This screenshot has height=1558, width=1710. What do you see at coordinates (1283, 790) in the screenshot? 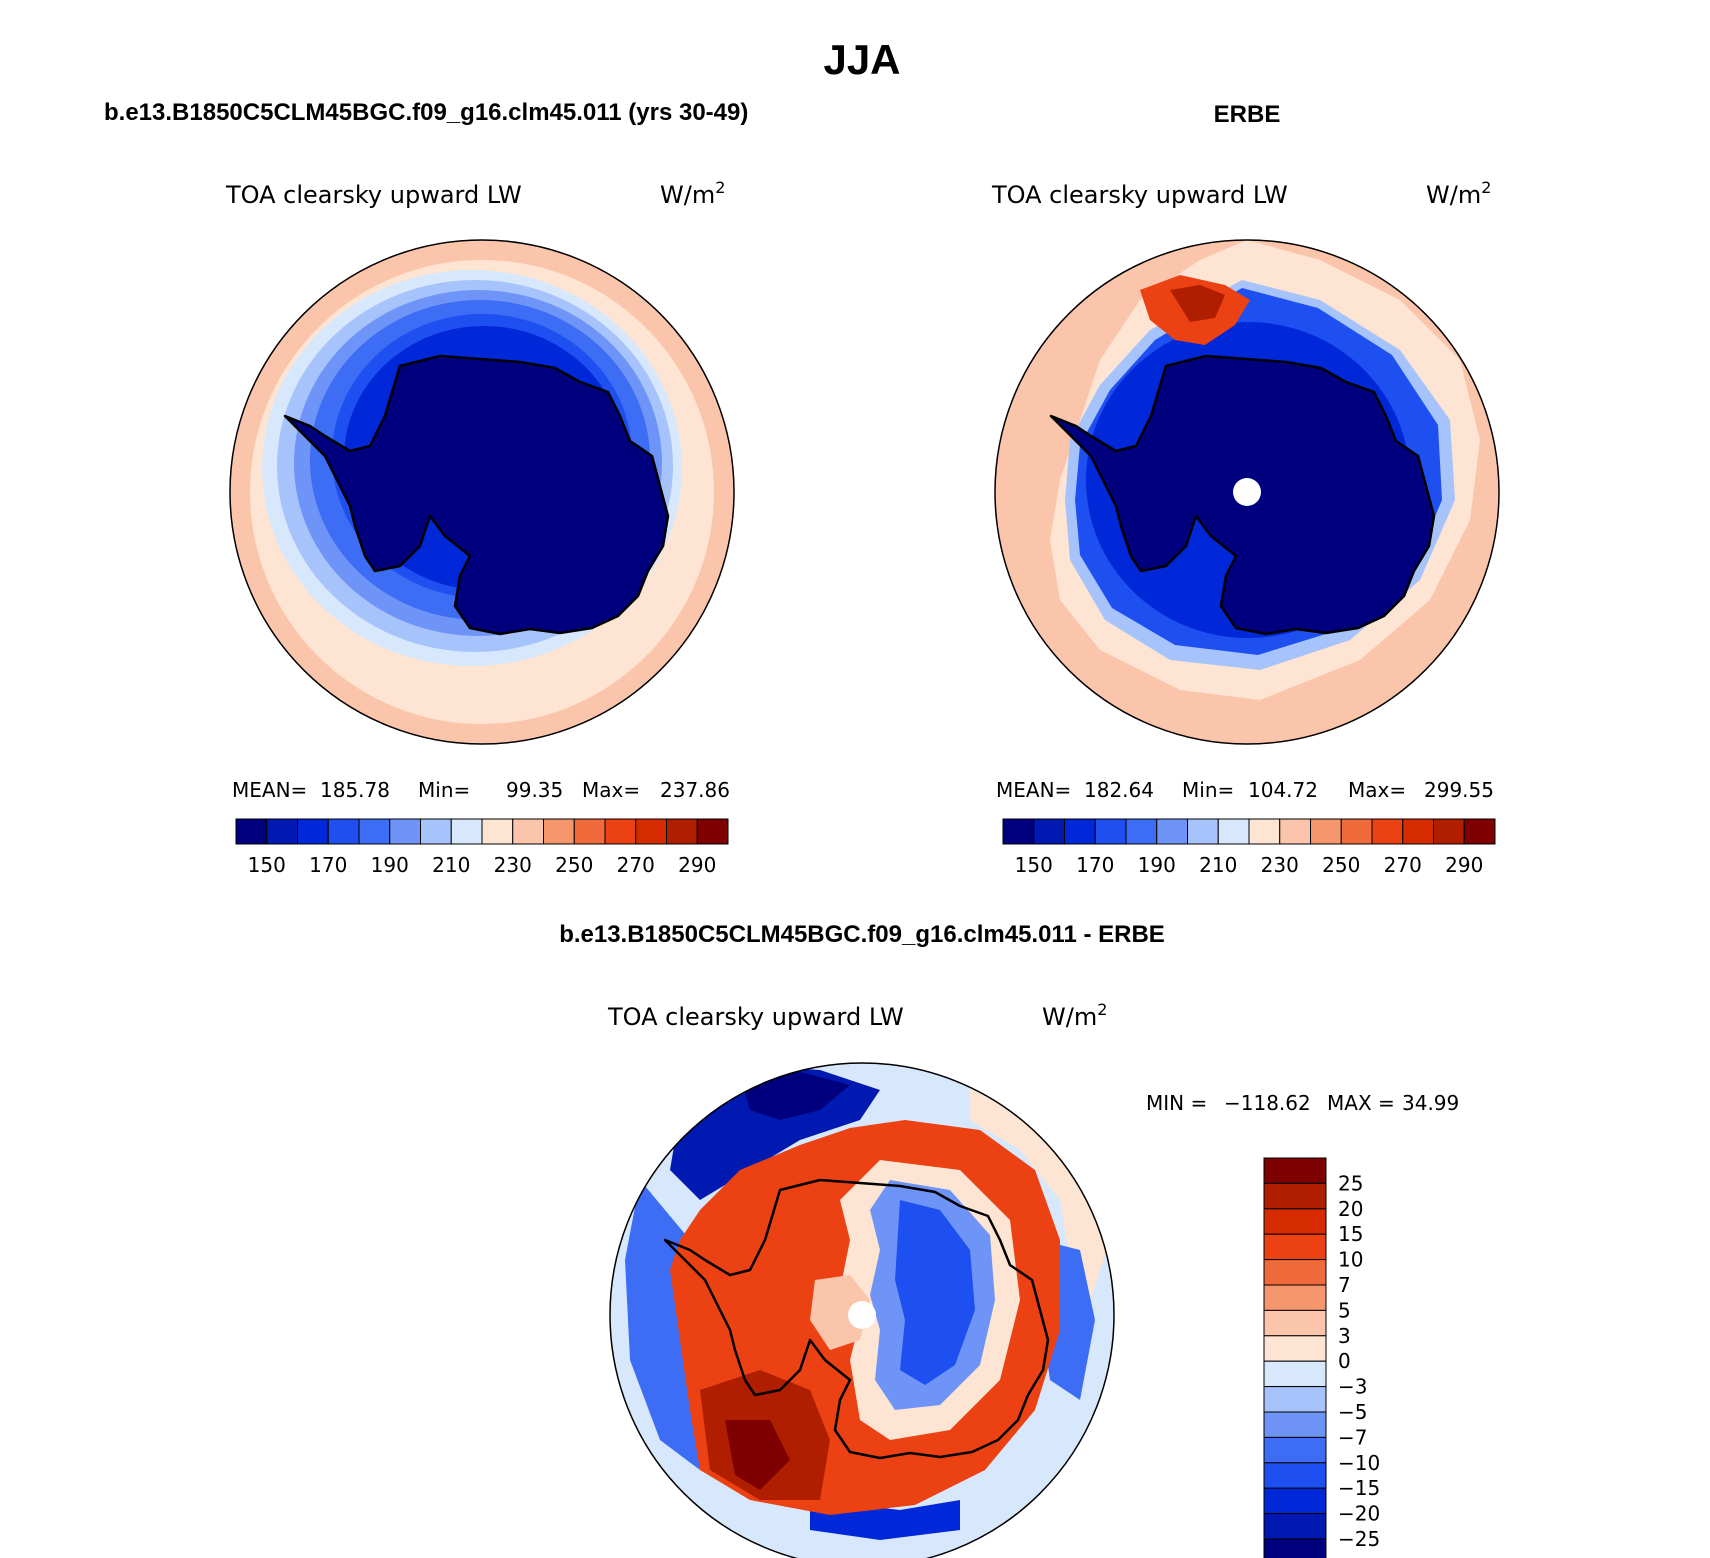
I see `svg-text: 104.72` at bounding box center [1283, 790].